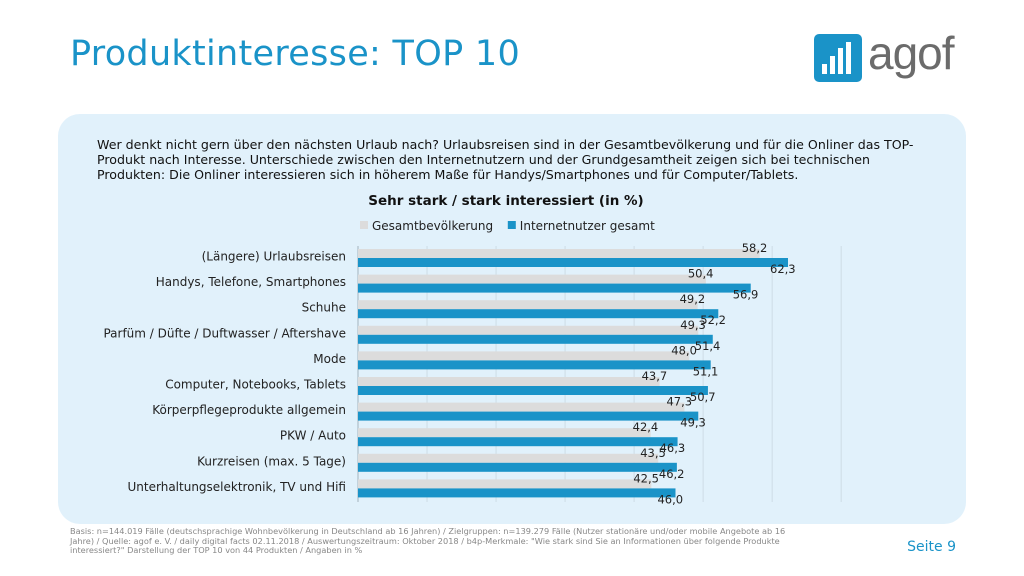  I want to click on agof-logo: agof, so click(889, 55).